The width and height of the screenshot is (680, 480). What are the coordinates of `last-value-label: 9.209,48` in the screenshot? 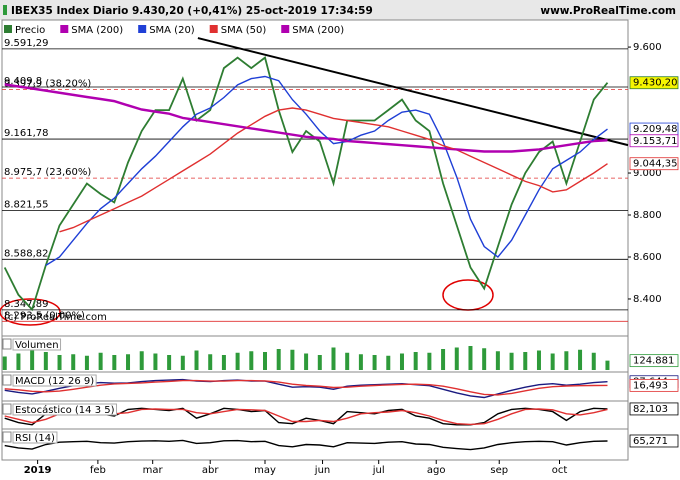 It's located at (655, 129).